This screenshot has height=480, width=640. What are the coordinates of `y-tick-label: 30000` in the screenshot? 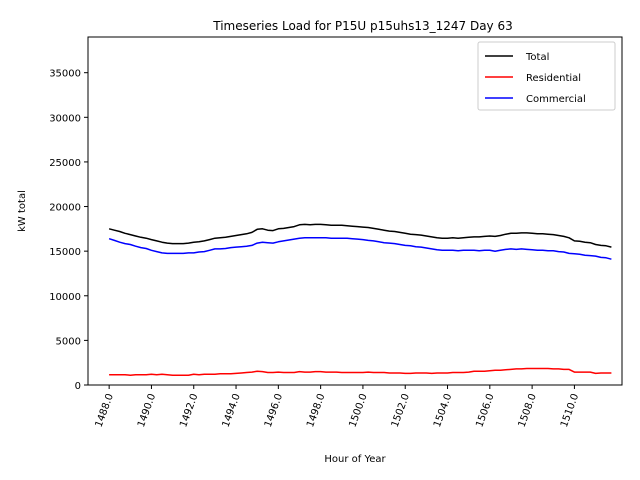 It's located at (65, 118).